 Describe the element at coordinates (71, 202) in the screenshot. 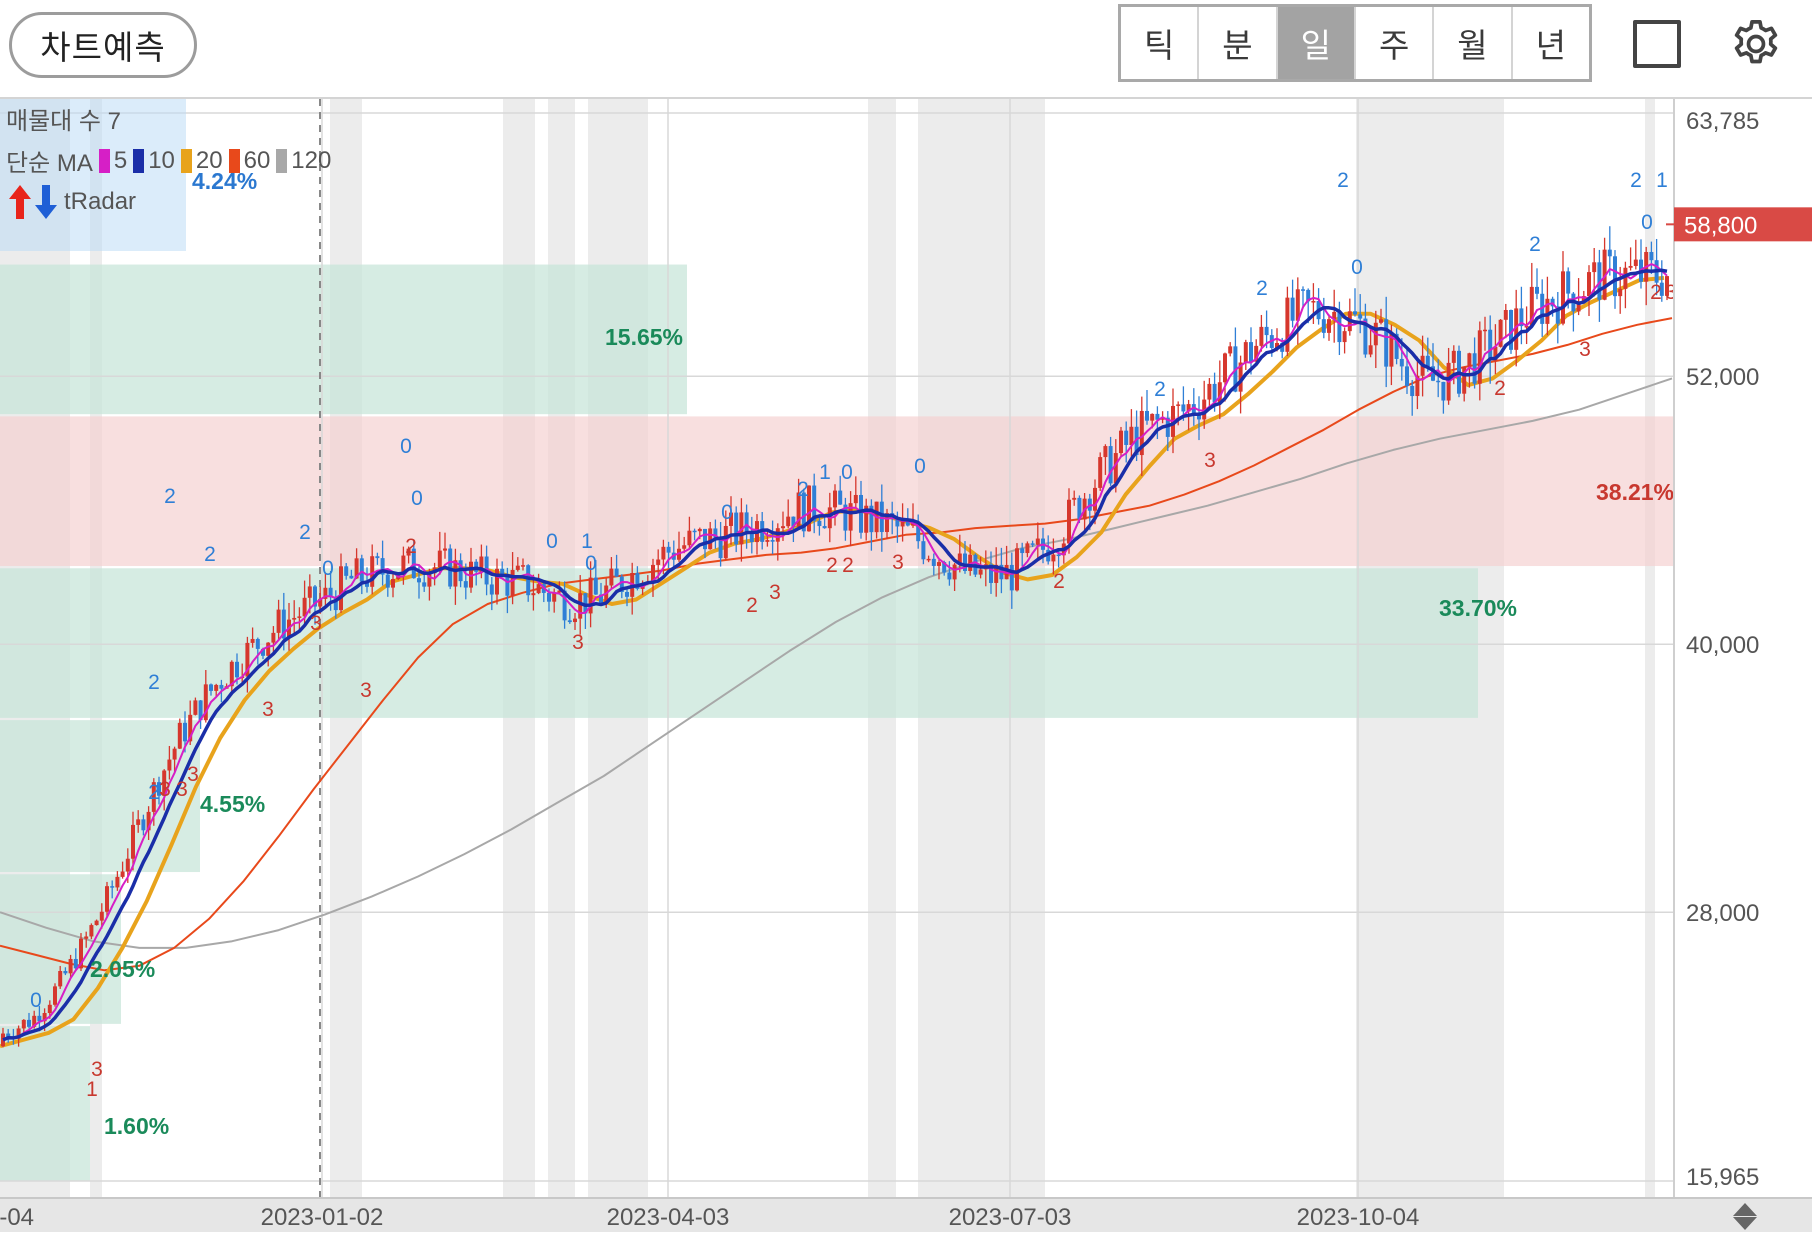

I see `tradar-legend: tRadar` at that location.